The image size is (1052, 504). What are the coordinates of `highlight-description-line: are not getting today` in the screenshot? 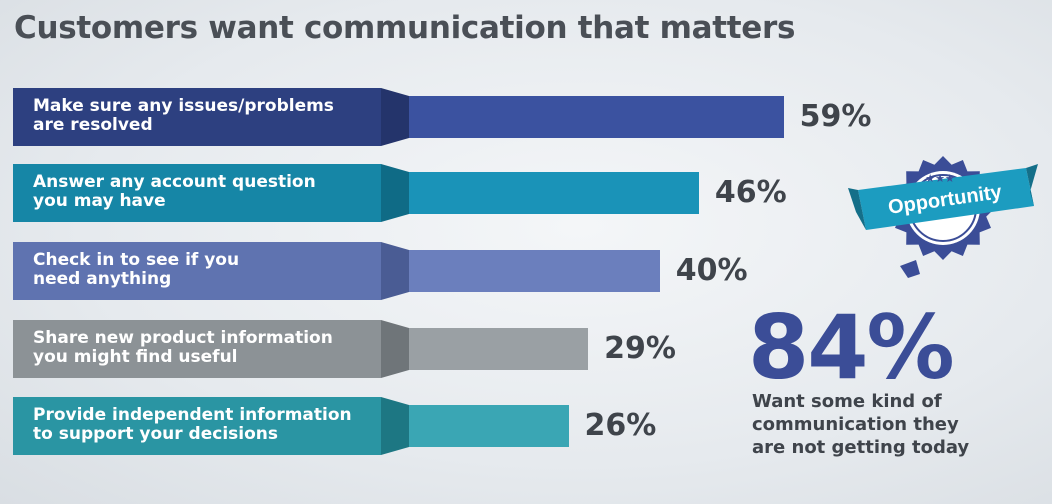 It's located at (861, 447).